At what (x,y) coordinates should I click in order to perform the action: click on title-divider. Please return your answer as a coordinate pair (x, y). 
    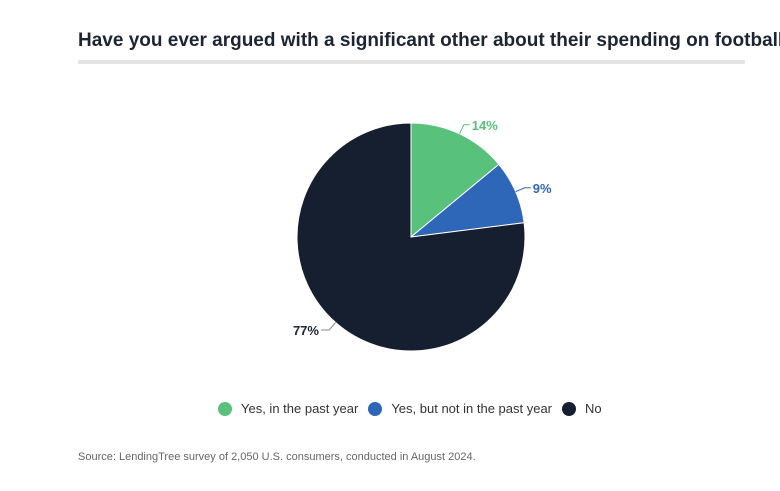
    Looking at the image, I should click on (411, 62).